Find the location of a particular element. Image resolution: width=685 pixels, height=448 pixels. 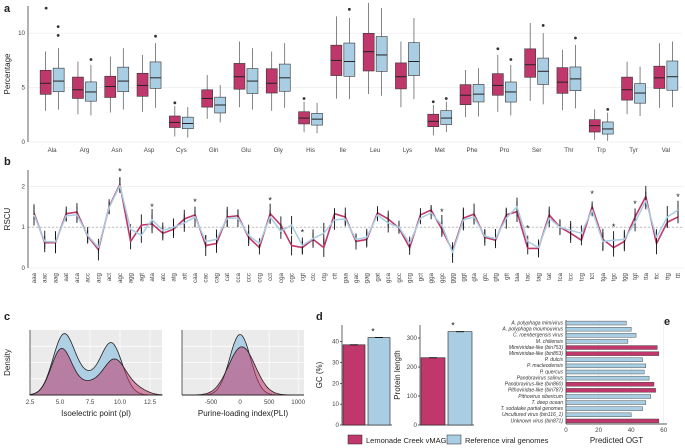

b-xtick-label: aag is located at coordinates (55, 277).